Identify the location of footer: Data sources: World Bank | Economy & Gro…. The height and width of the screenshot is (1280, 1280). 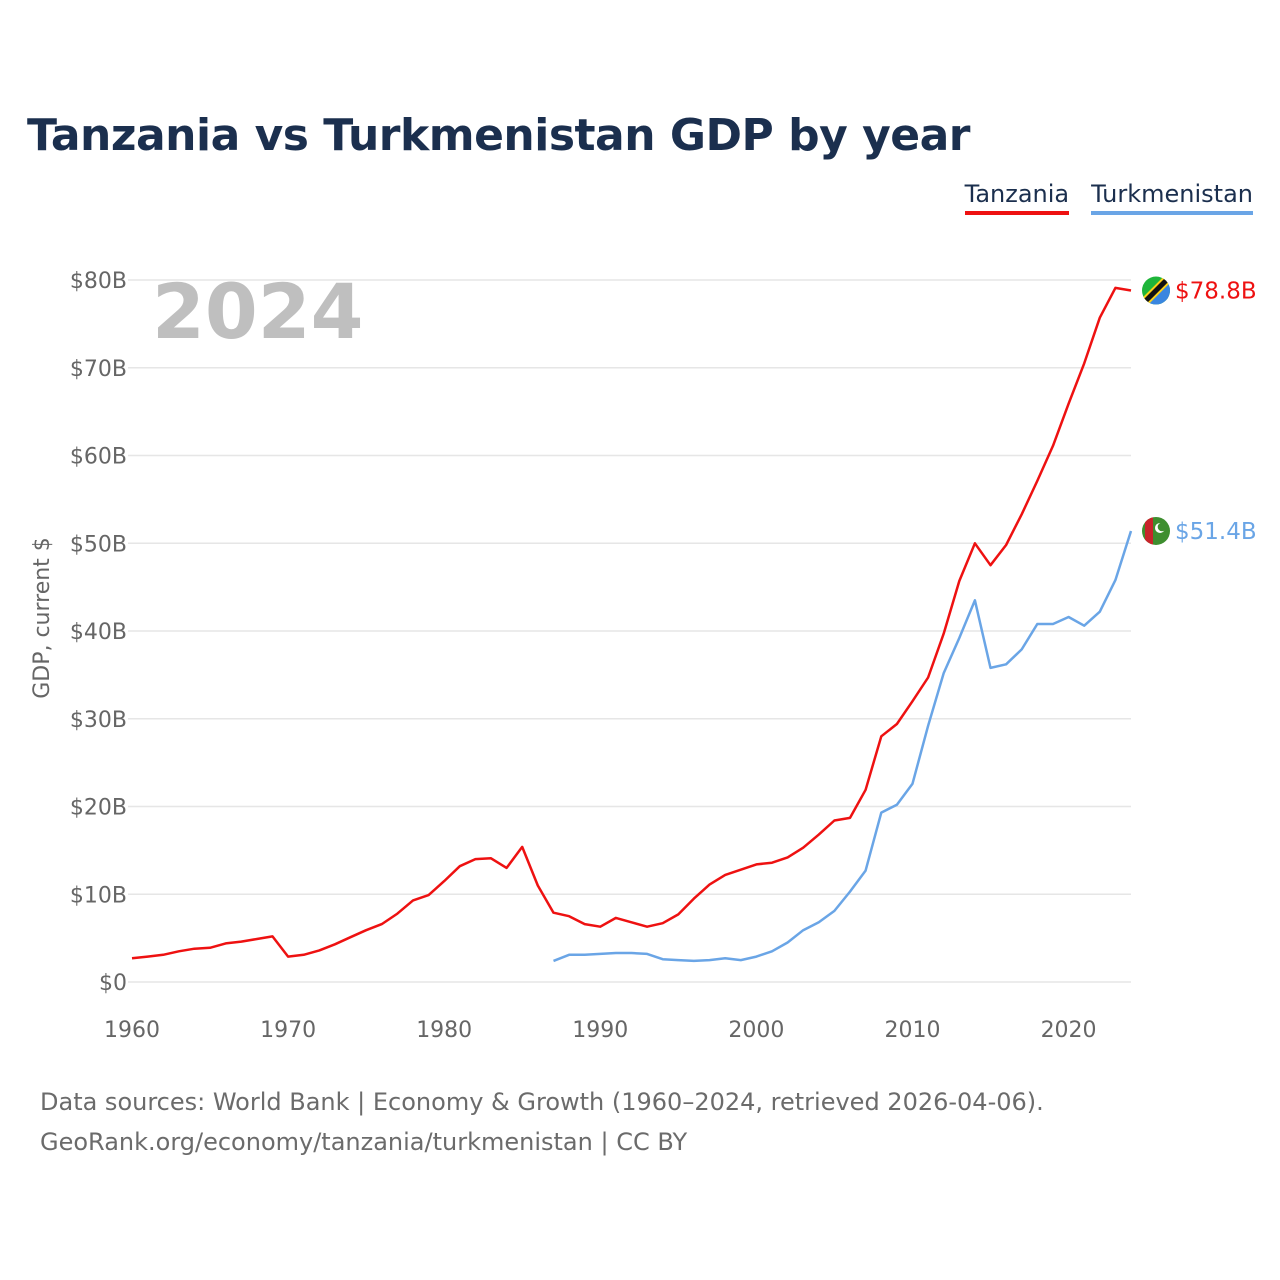
(542, 1122).